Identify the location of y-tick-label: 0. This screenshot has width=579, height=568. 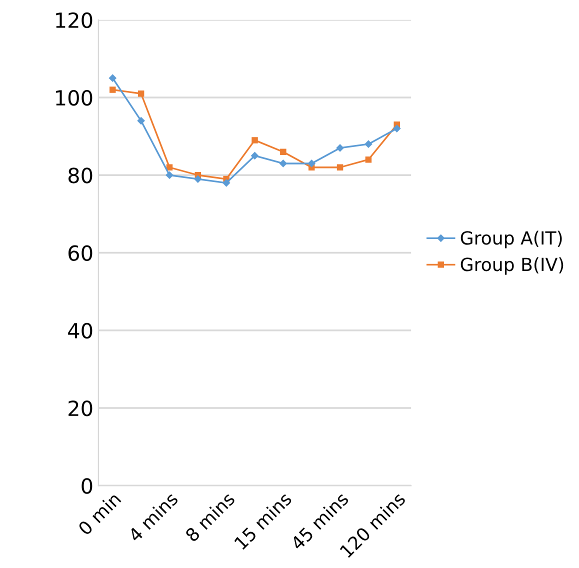
(87, 486).